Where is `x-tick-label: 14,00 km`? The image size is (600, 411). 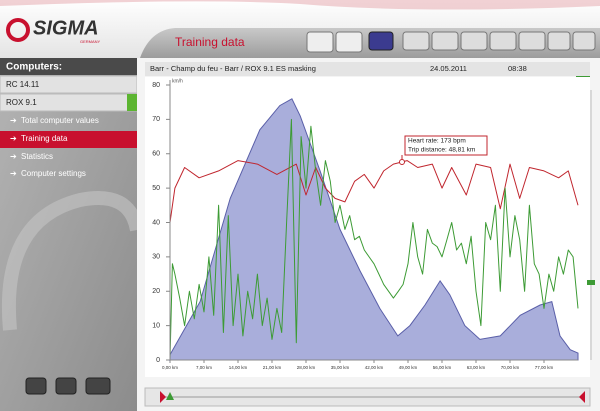 x-tick-label: 14,00 km is located at coordinates (238, 367).